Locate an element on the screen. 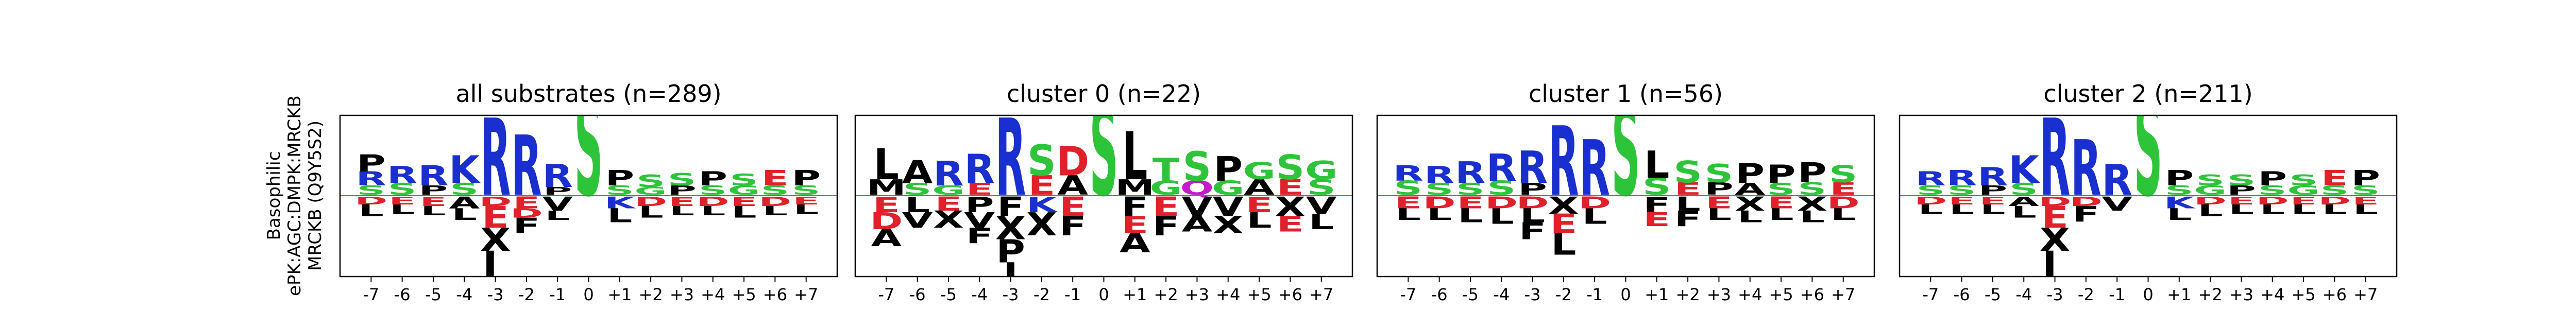 Image resolution: width=2576 pixels, height=309 pixels. x-tick-label-1-14: +7 is located at coordinates (1321, 295).